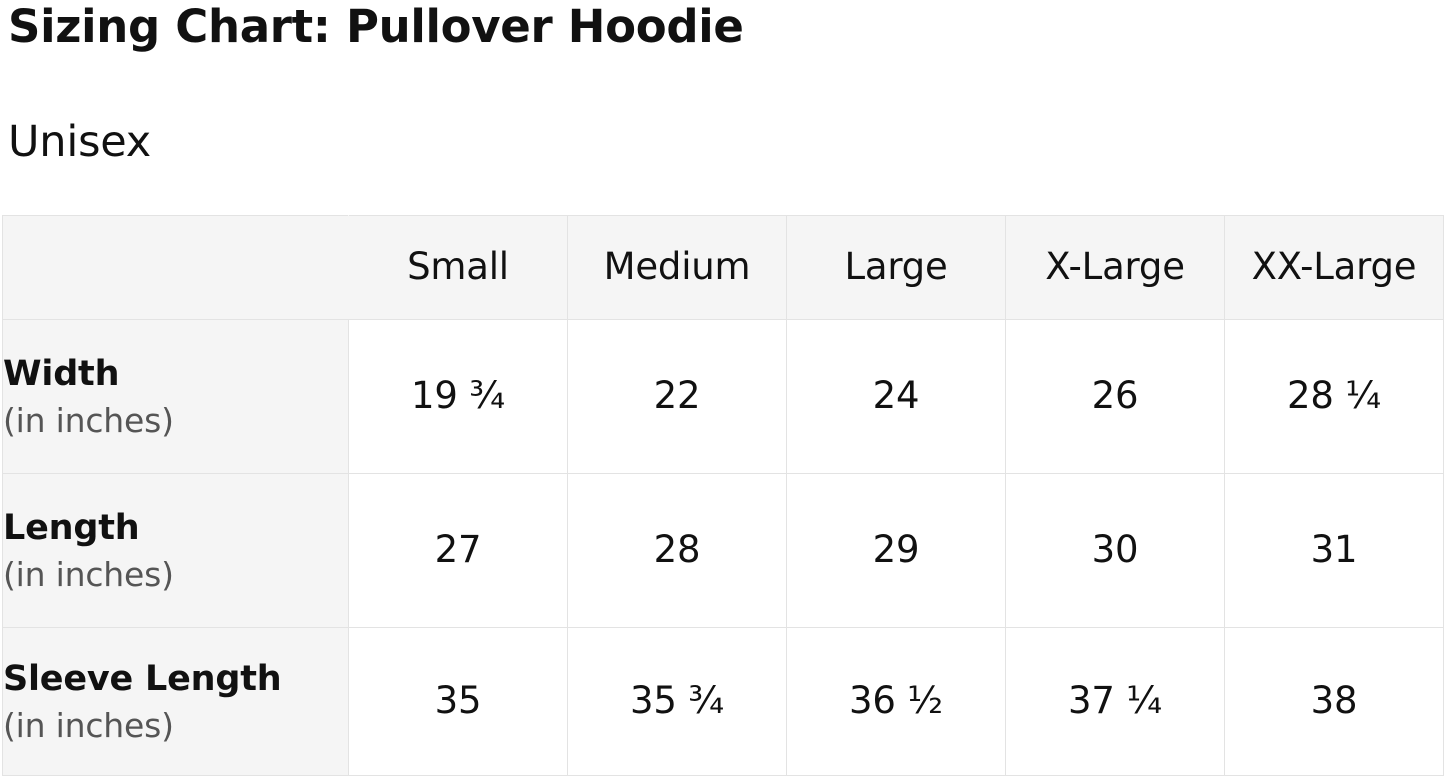  I want to click on row-label-sleeve-length: Sleeve Length (in inches), so click(175, 701).